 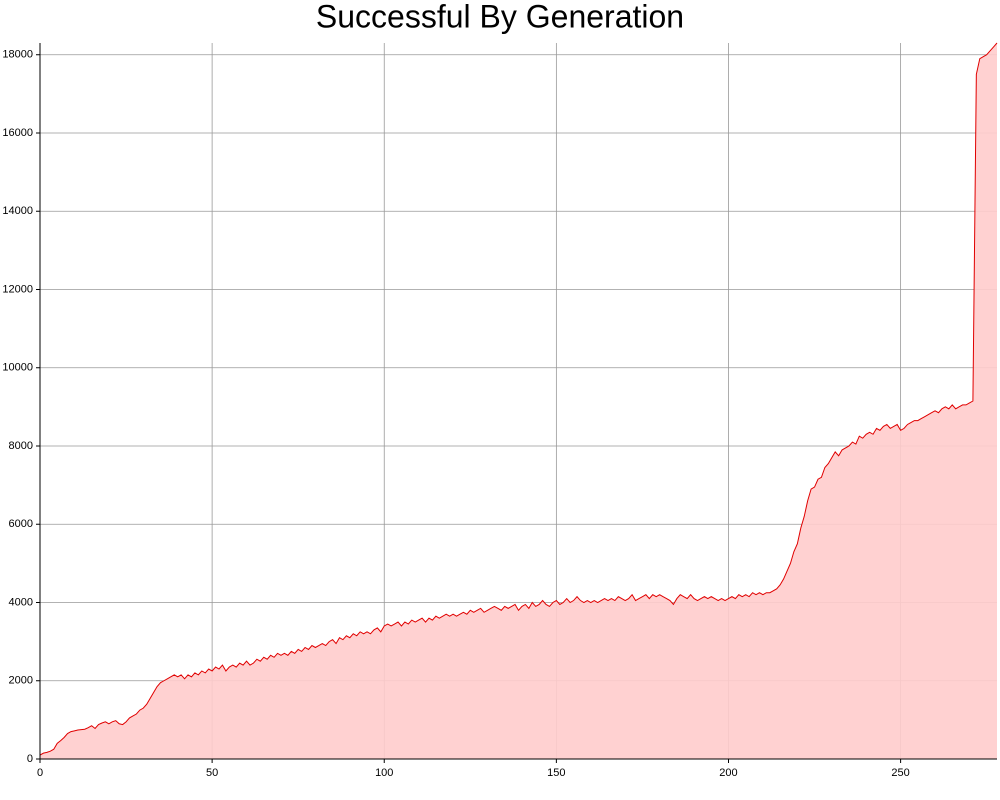 What do you see at coordinates (500, 17) in the screenshot?
I see `chart-title: Successful By Generation` at bounding box center [500, 17].